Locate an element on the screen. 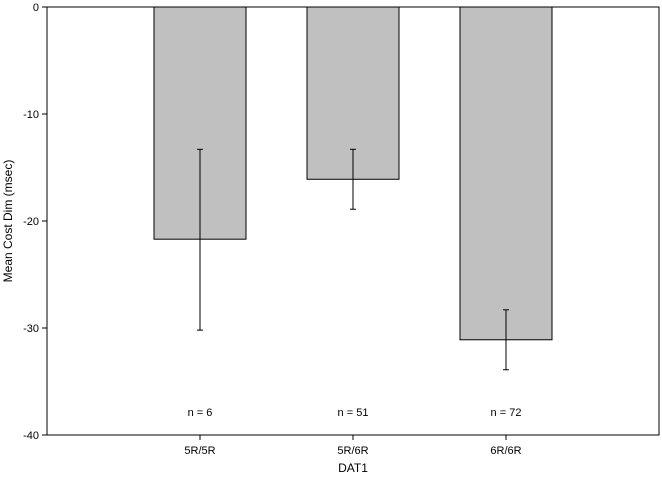  n-labels-group: n = 6 n = 51 n = 72 is located at coordinates (355, 413).